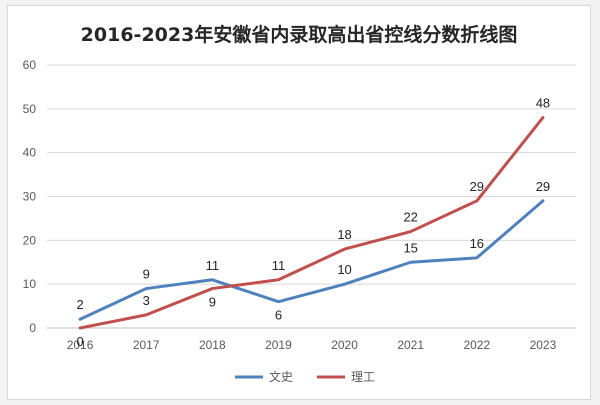  Describe the element at coordinates (212, 345) in the screenshot. I see `x-tick-label: 2018` at that location.